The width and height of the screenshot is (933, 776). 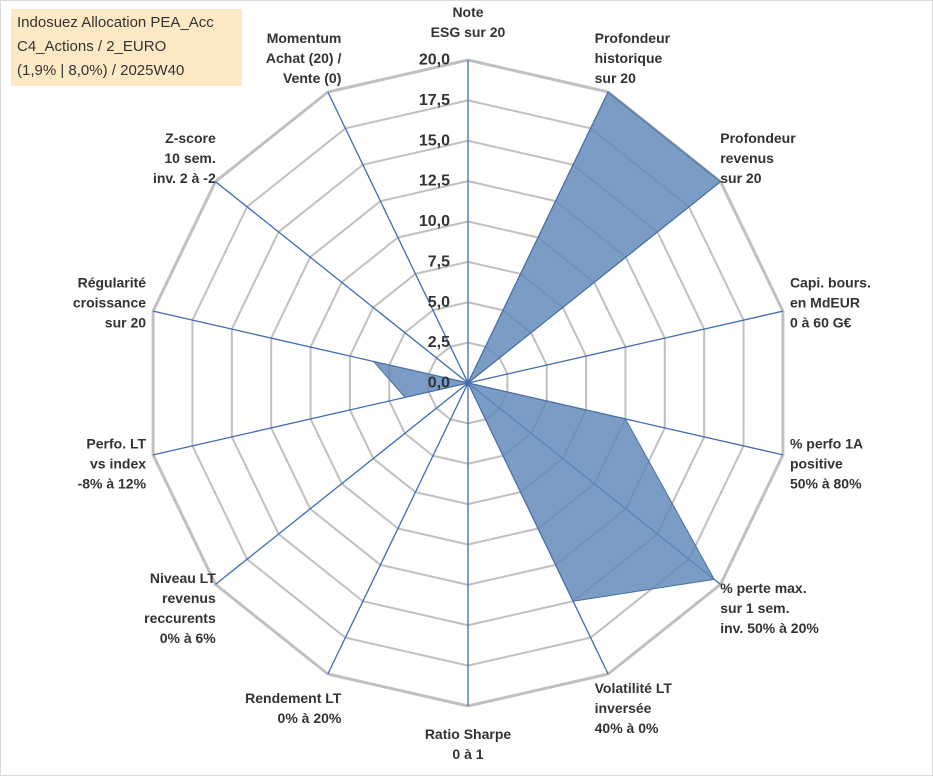 What do you see at coordinates (439, 261) in the screenshot?
I see `tick-label: 7,5` at bounding box center [439, 261].